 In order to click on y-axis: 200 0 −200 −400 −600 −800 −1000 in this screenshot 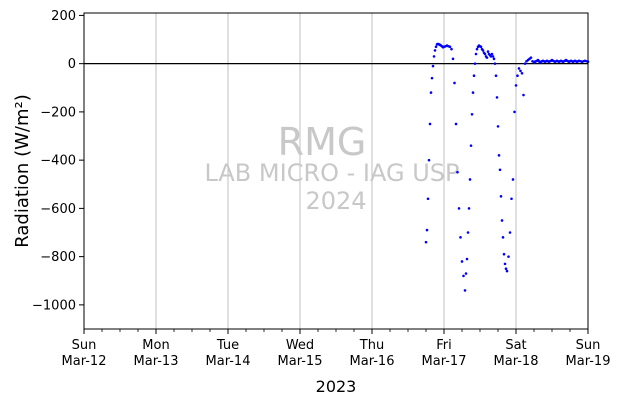, I will do `click(58, 161)`.